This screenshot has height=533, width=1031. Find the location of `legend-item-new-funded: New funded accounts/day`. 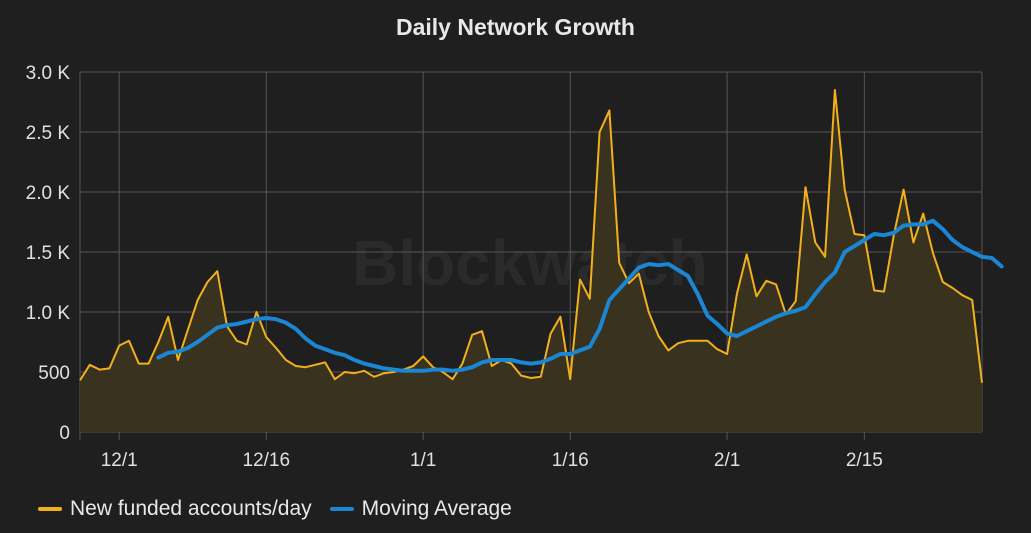

legend-item-new-funded: New funded accounts/day is located at coordinates (175, 509).